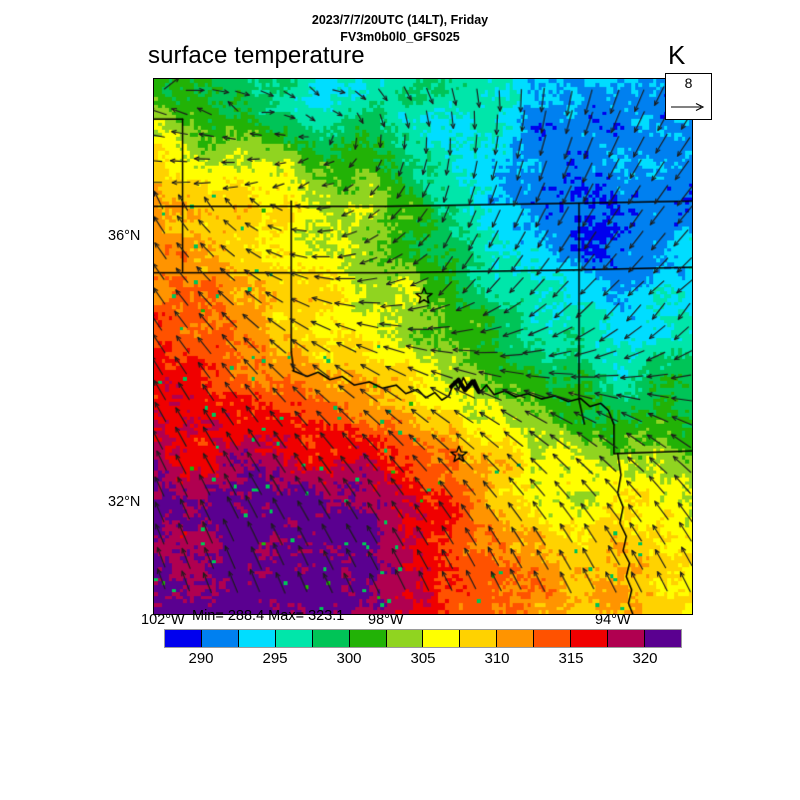  Describe the element at coordinates (349, 658) in the screenshot. I see `colorbar-tick-300: 300` at that location.